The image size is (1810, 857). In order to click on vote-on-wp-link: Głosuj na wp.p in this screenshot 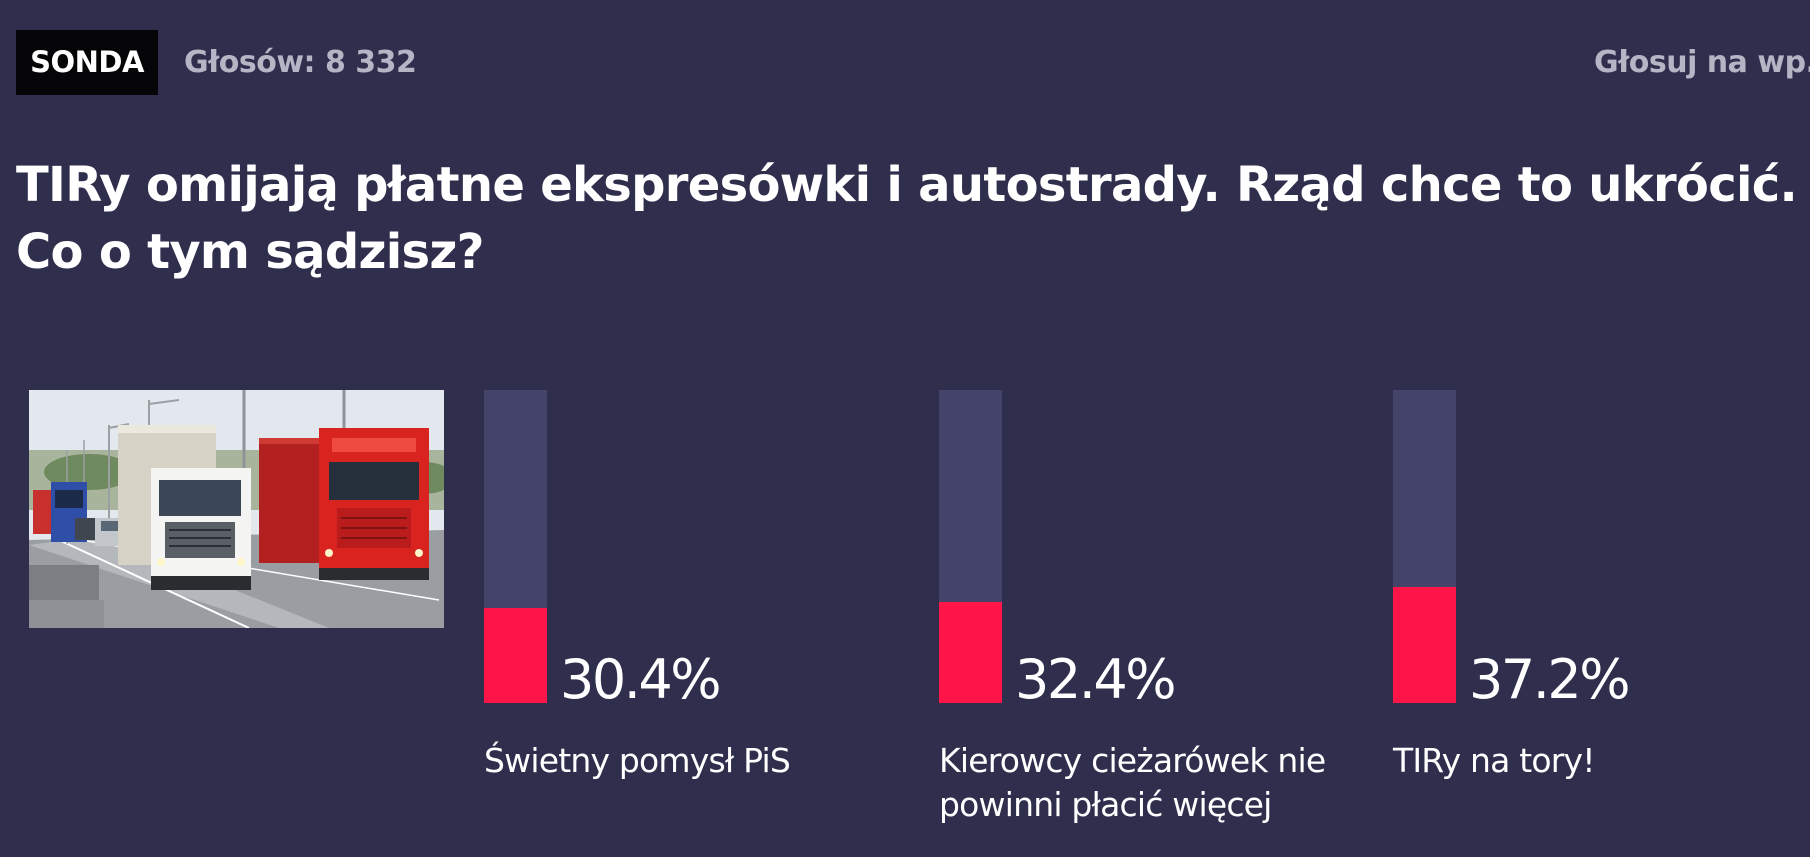, I will do `click(1702, 62)`.